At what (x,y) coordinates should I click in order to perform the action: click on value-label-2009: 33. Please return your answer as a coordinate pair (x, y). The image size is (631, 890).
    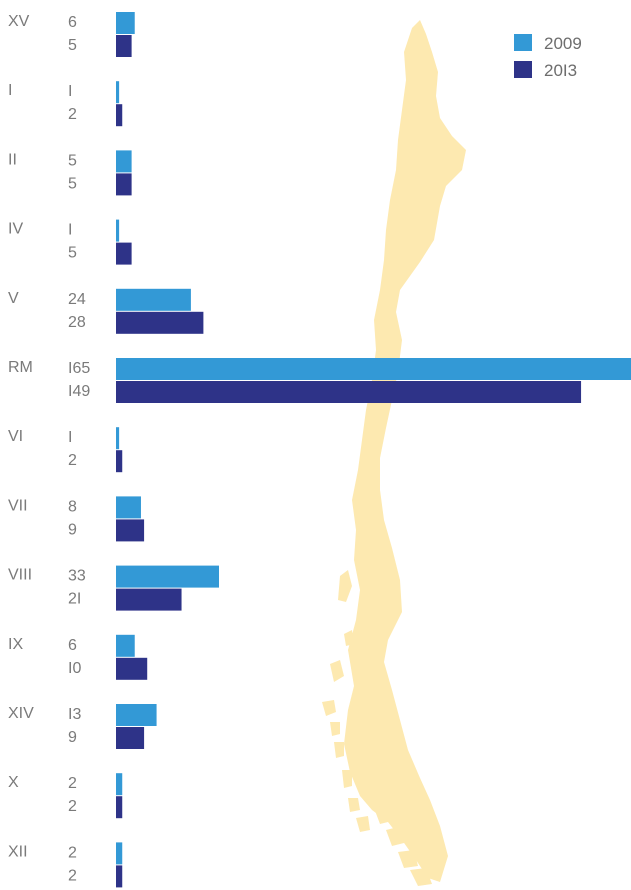
    Looking at the image, I should click on (77, 576).